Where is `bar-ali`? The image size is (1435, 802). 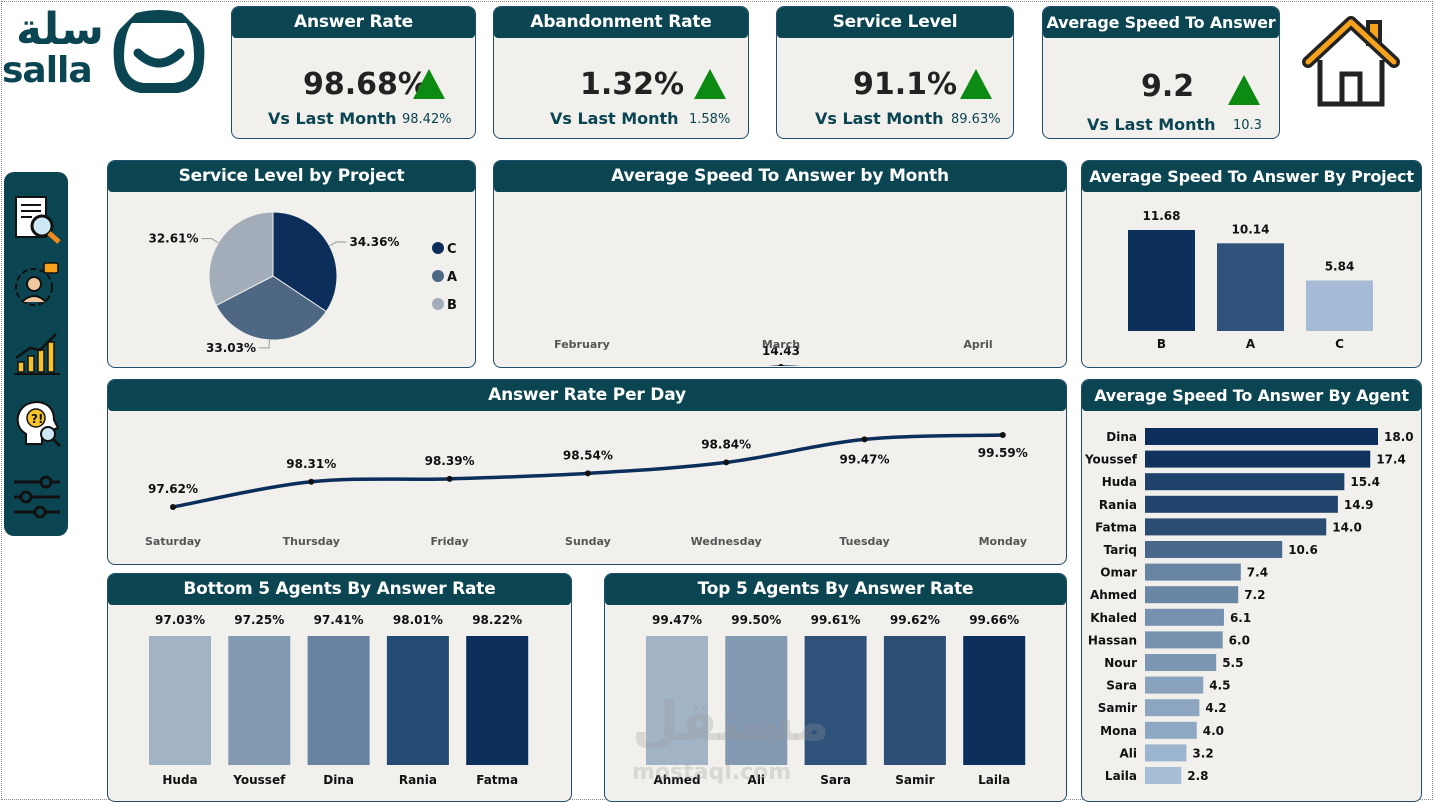 bar-ali is located at coordinates (1166, 753).